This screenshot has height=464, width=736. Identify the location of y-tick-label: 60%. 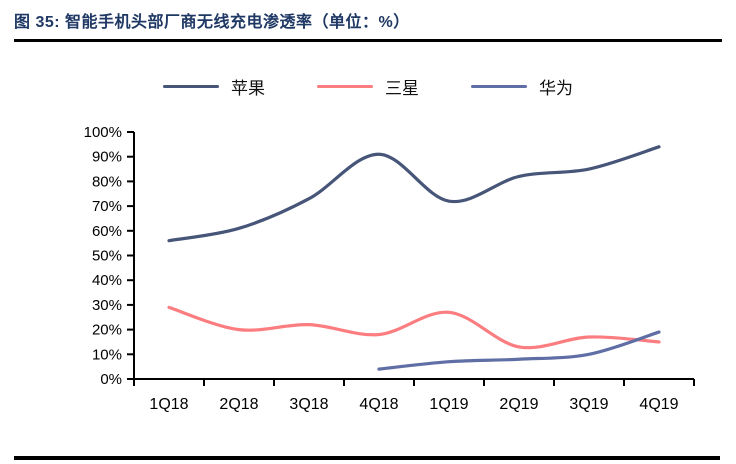
(107, 231).